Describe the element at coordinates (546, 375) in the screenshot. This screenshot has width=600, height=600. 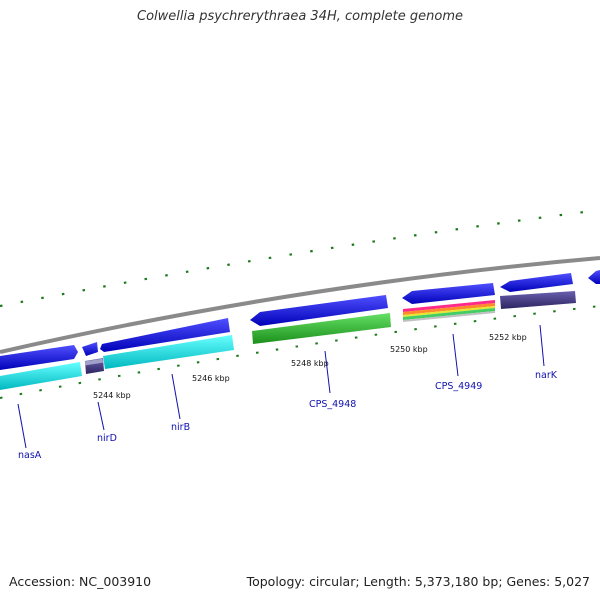
I see `gene-label-narK: narK` at that location.